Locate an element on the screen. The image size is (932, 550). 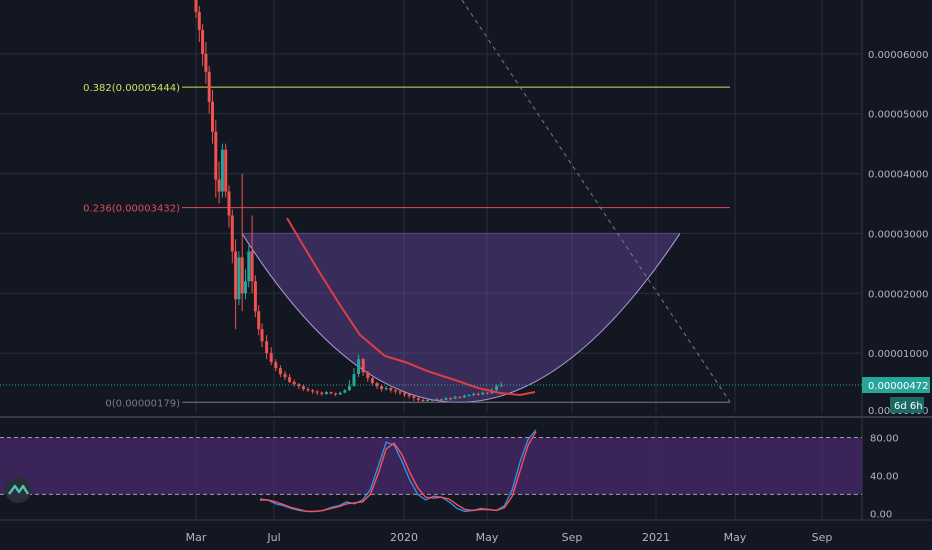
price-tick-label: 0.00001000 is located at coordinates (898, 354).